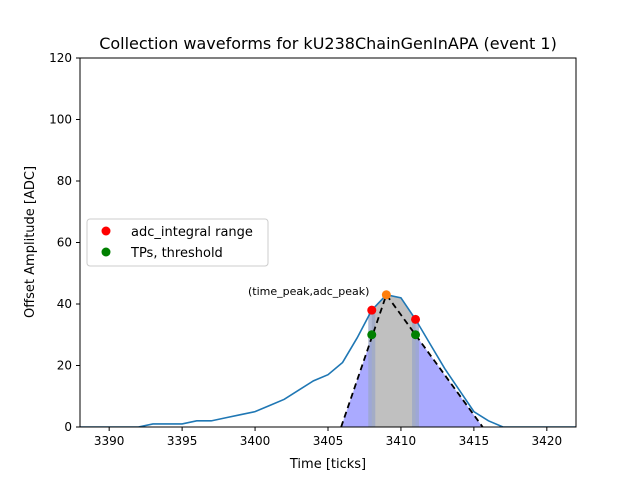  Describe the element at coordinates (60, 58) in the screenshot. I see `y-tick-label: 120` at that location.